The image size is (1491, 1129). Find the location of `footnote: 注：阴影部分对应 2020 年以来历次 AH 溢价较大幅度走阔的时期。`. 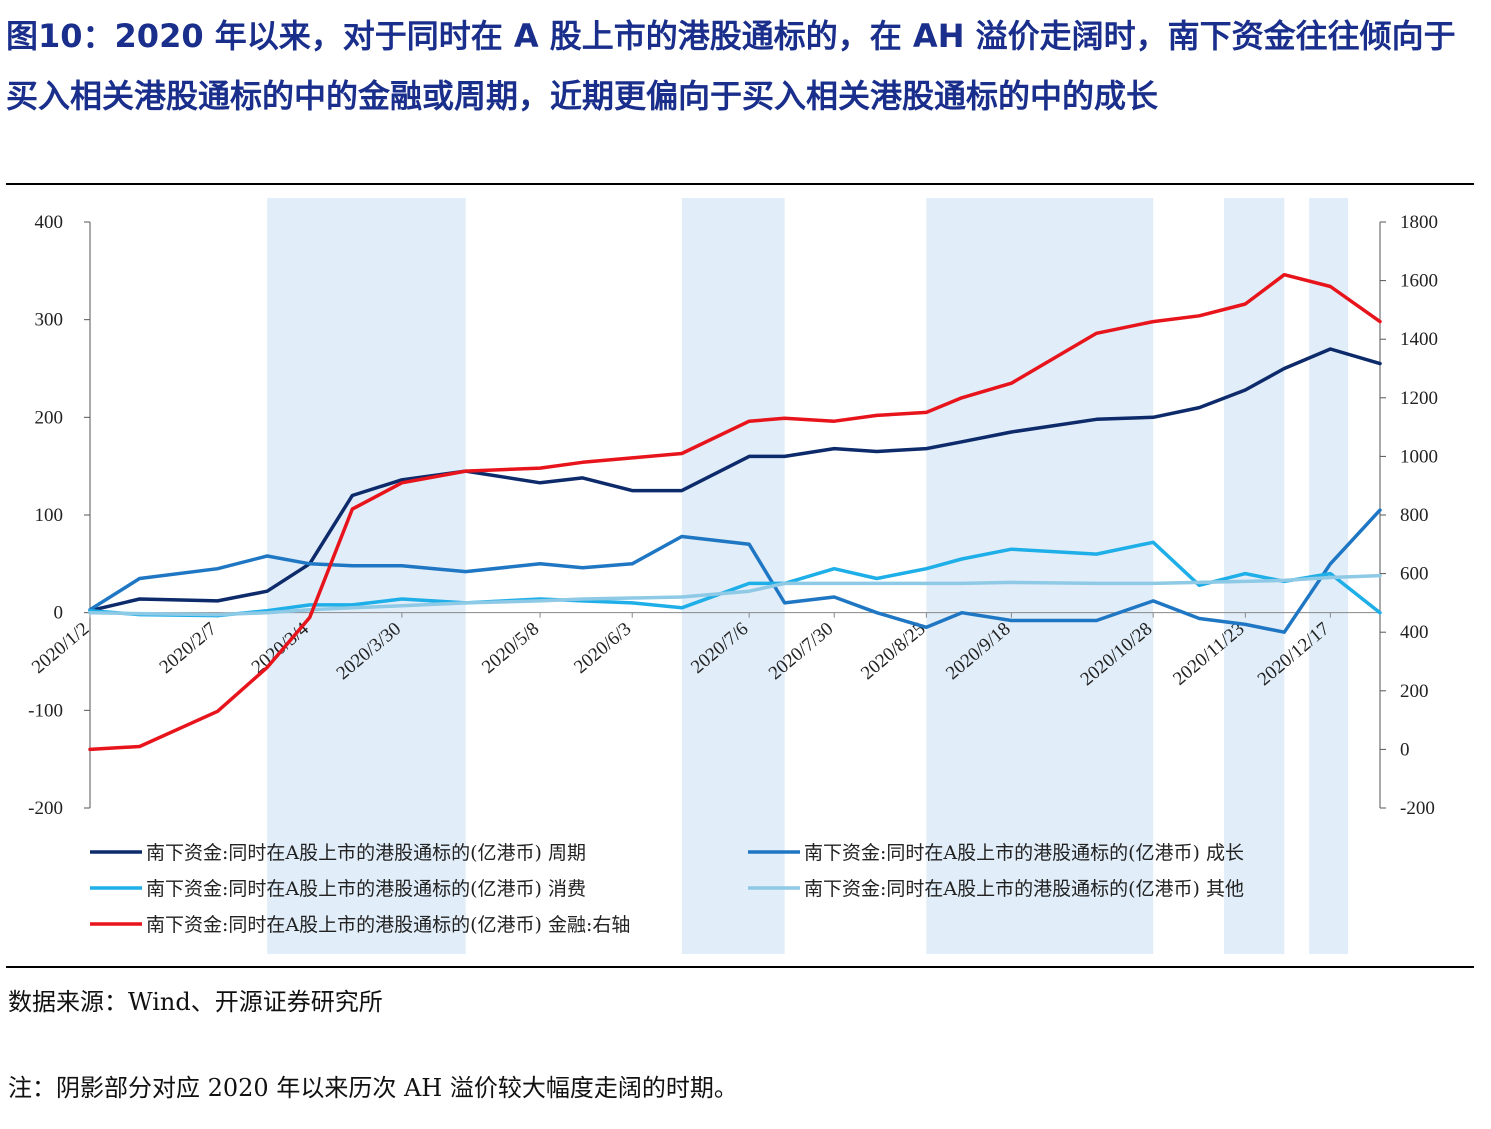

footnote: 注：阴影部分对应 2020 年以来历次 AH 溢价较大幅度走阔的时期。 is located at coordinates (373, 1088).